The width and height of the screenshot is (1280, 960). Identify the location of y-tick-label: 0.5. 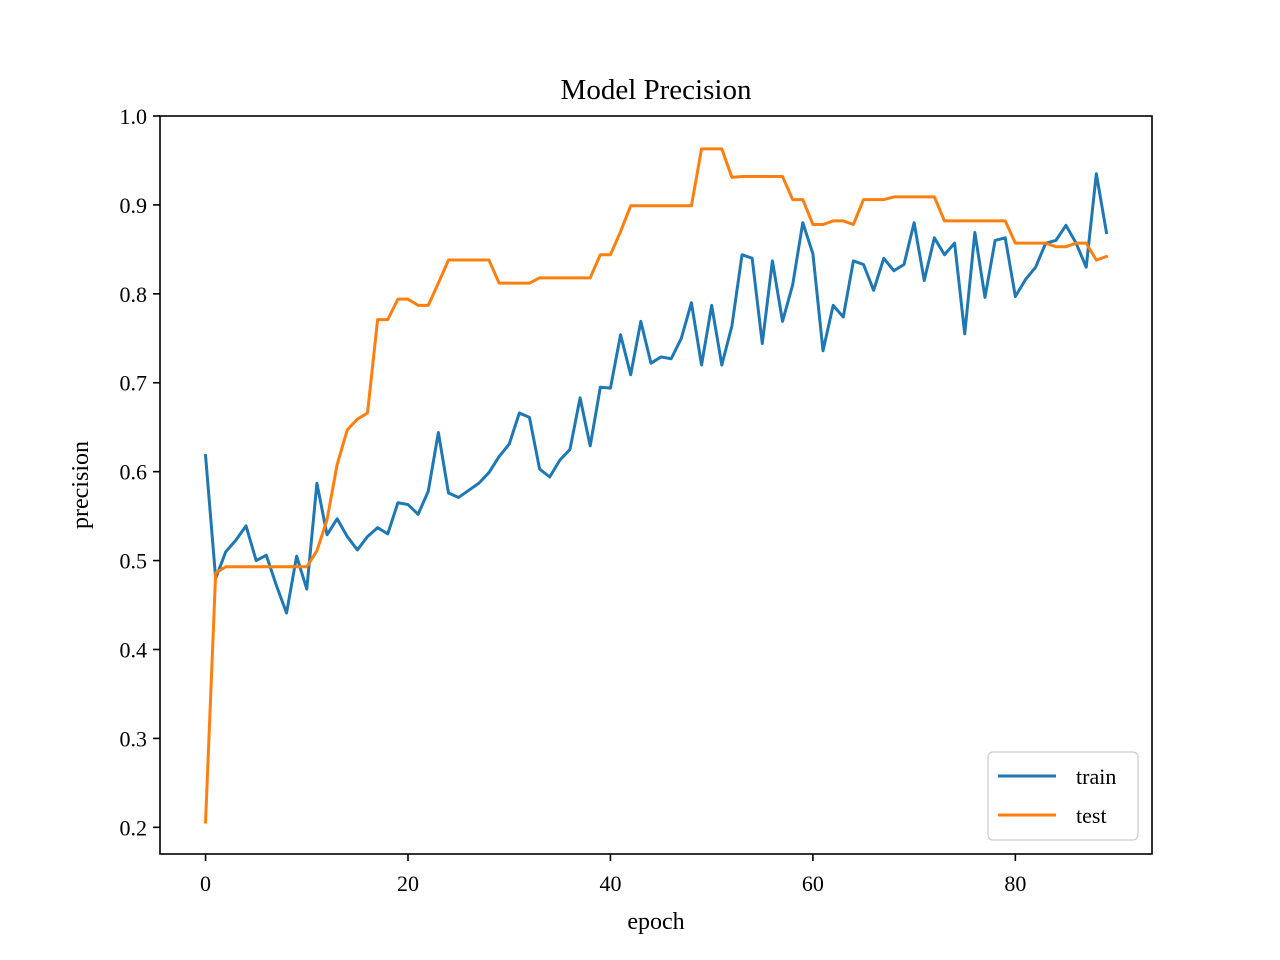
(134, 561).